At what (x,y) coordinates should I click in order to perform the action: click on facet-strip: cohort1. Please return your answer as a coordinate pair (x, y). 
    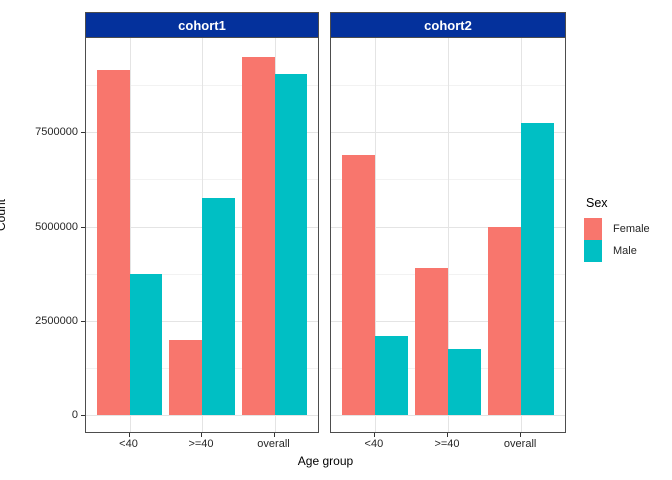
    Looking at the image, I should click on (202, 25).